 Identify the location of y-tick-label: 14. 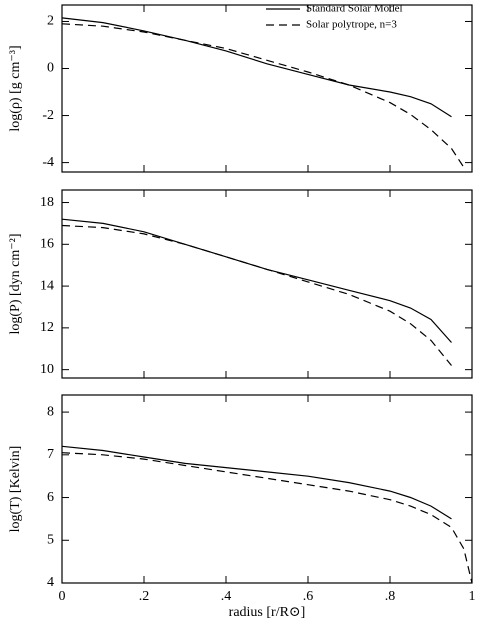
(47, 285).